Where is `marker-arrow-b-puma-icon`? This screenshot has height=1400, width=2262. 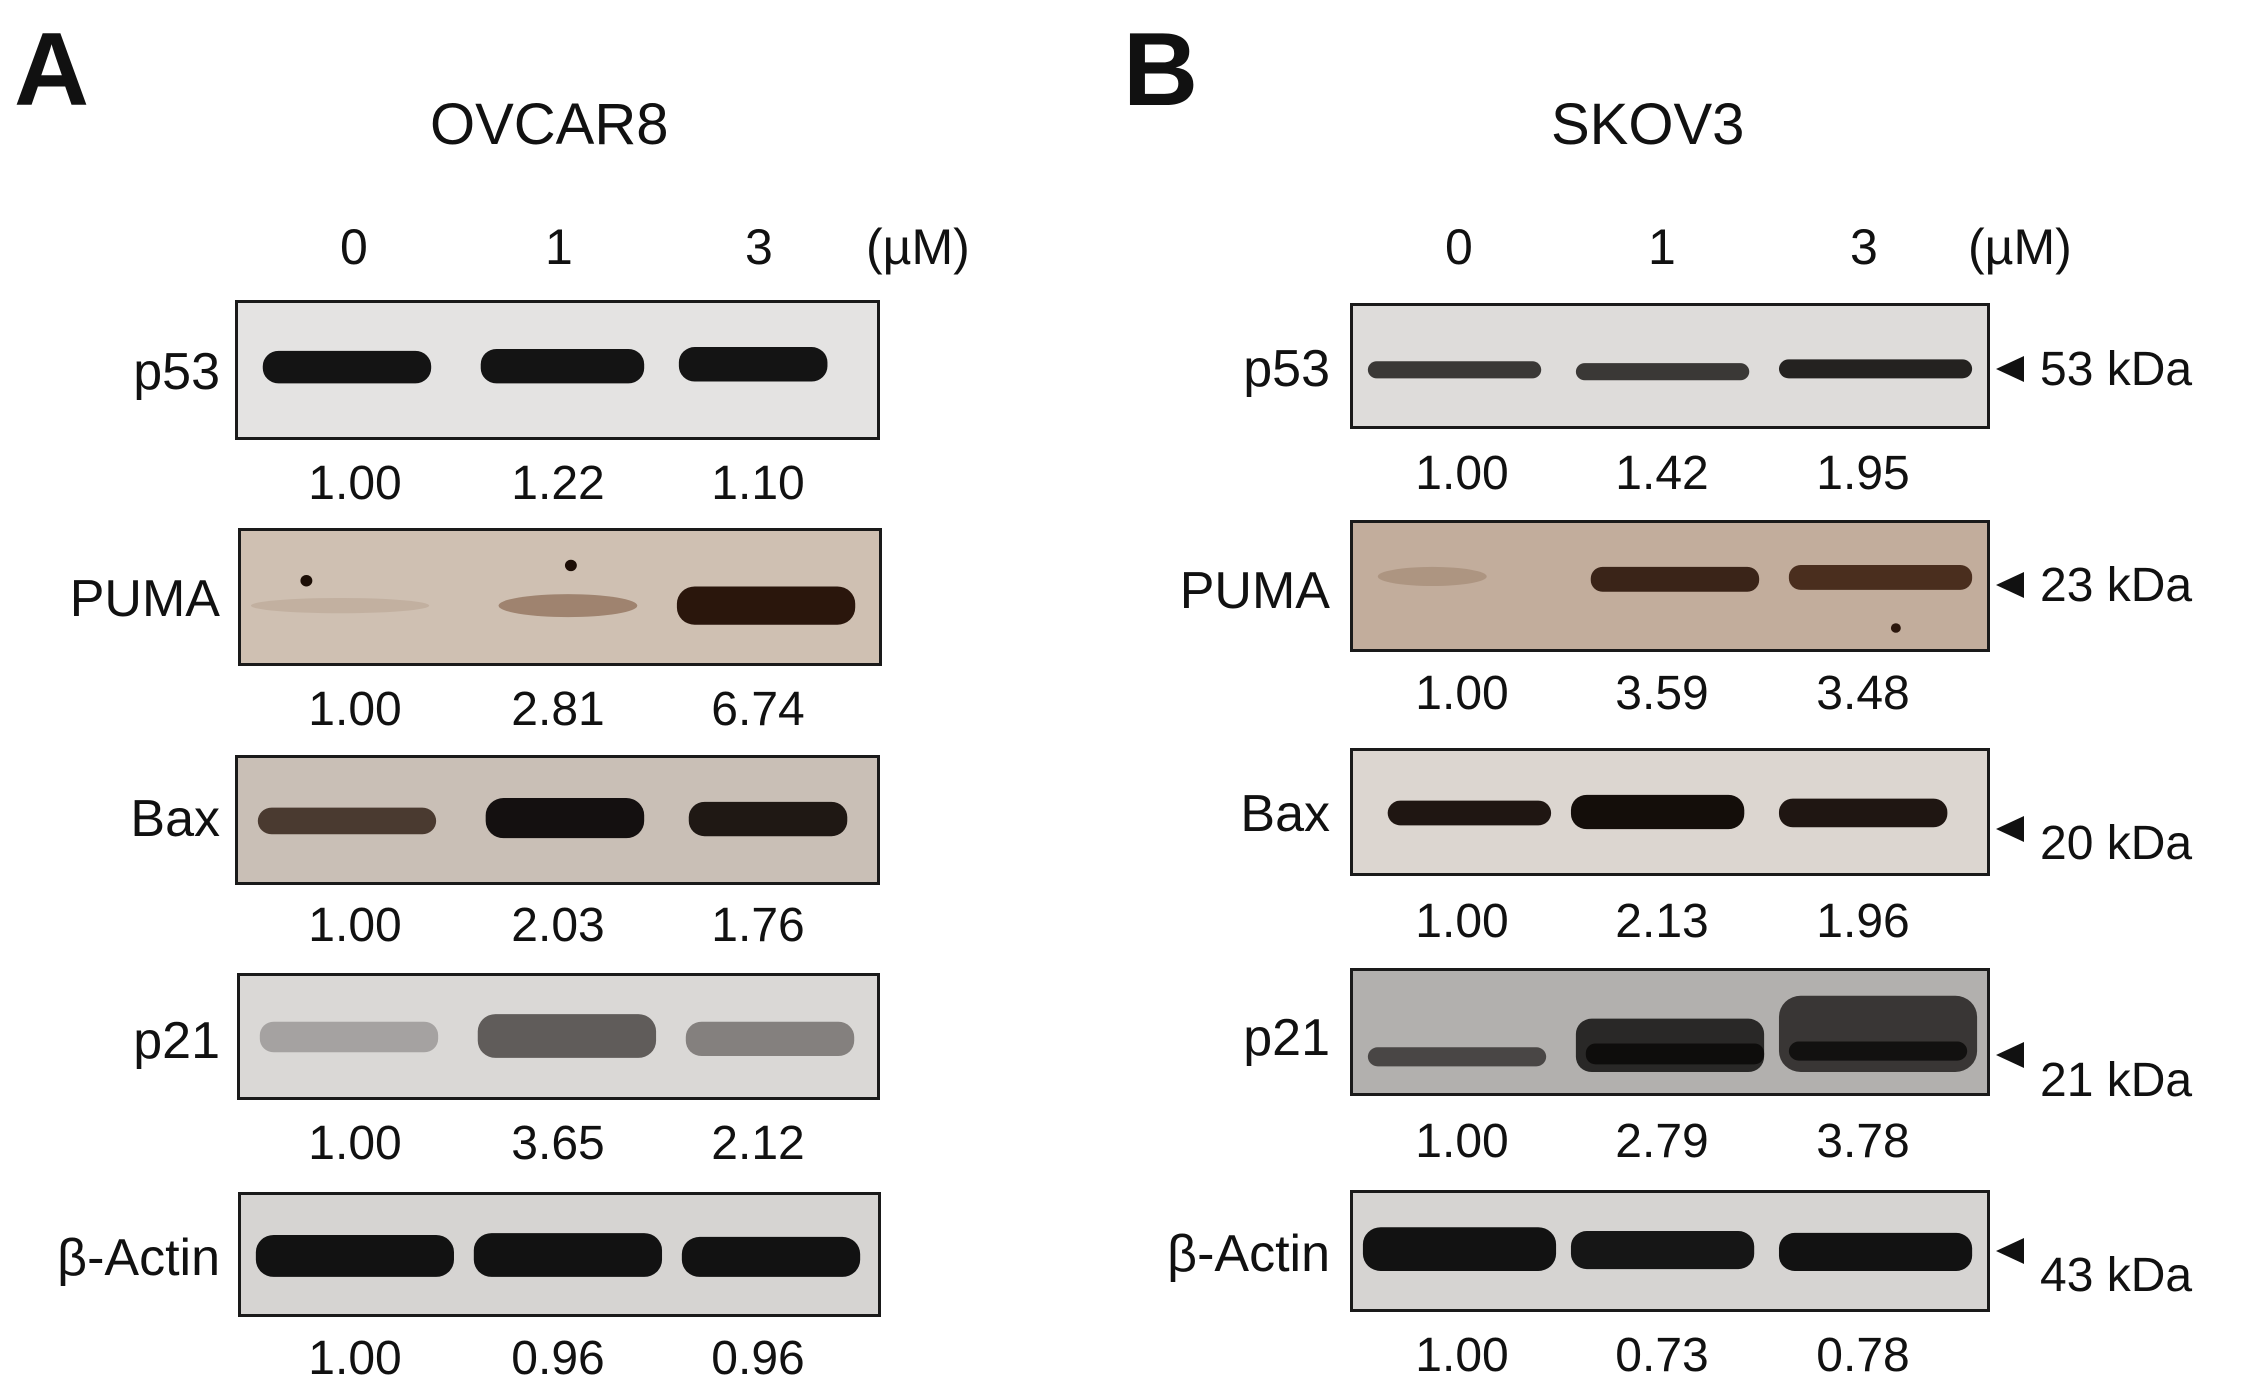 marker-arrow-b-puma-icon is located at coordinates (2010, 585).